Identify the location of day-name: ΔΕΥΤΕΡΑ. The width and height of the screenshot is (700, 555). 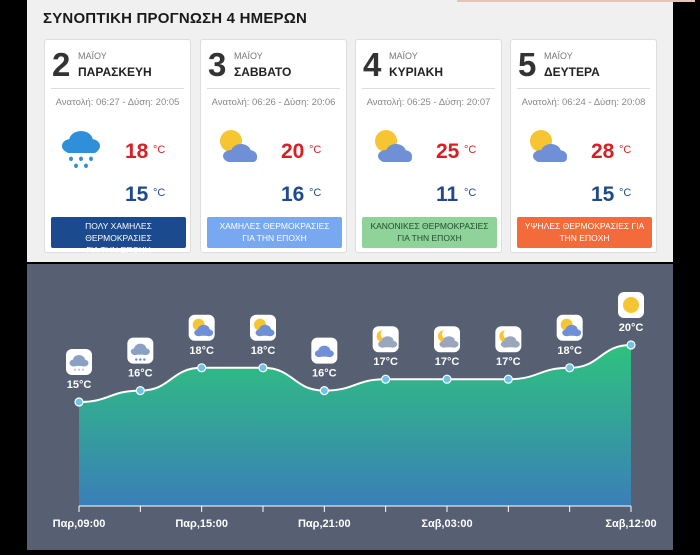
(572, 72).